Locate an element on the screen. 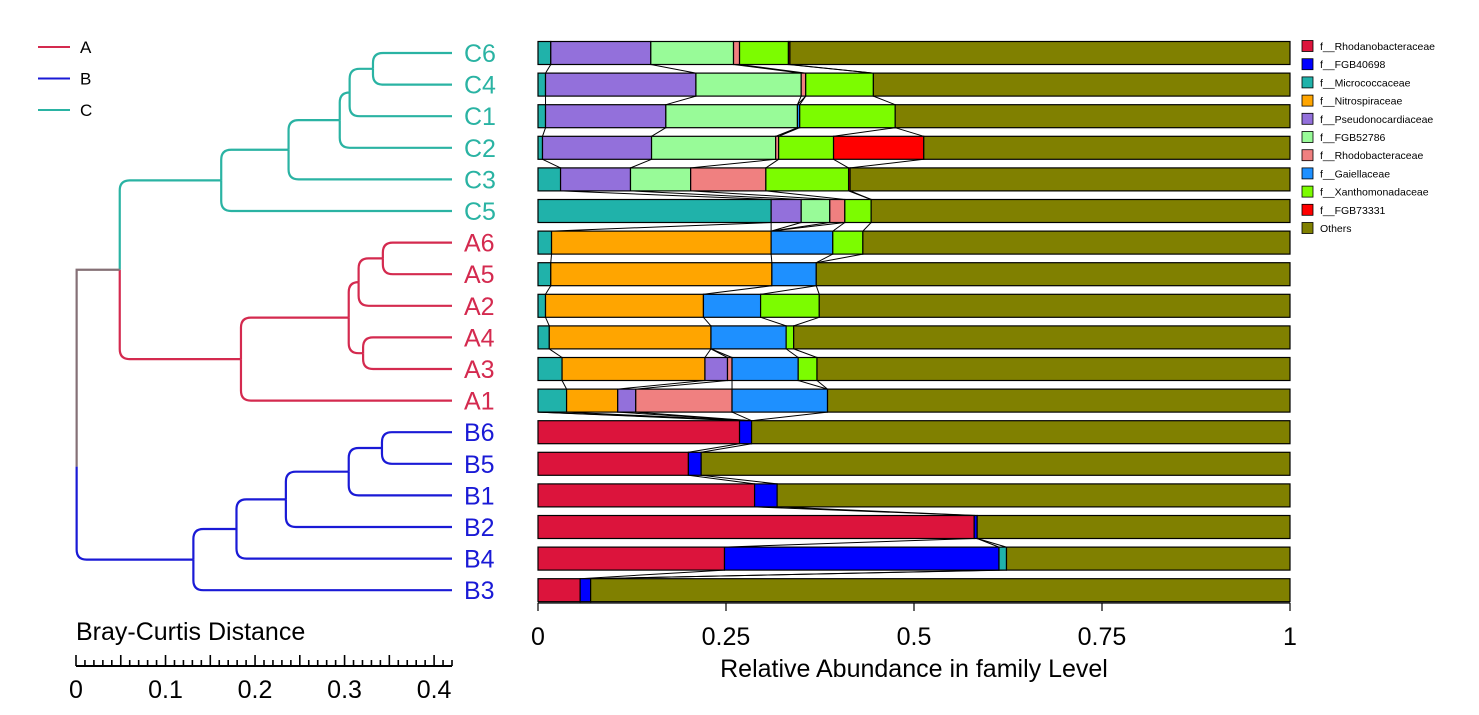 This screenshot has height=715, width=1479. bar-segment-b5-others is located at coordinates (995, 463).